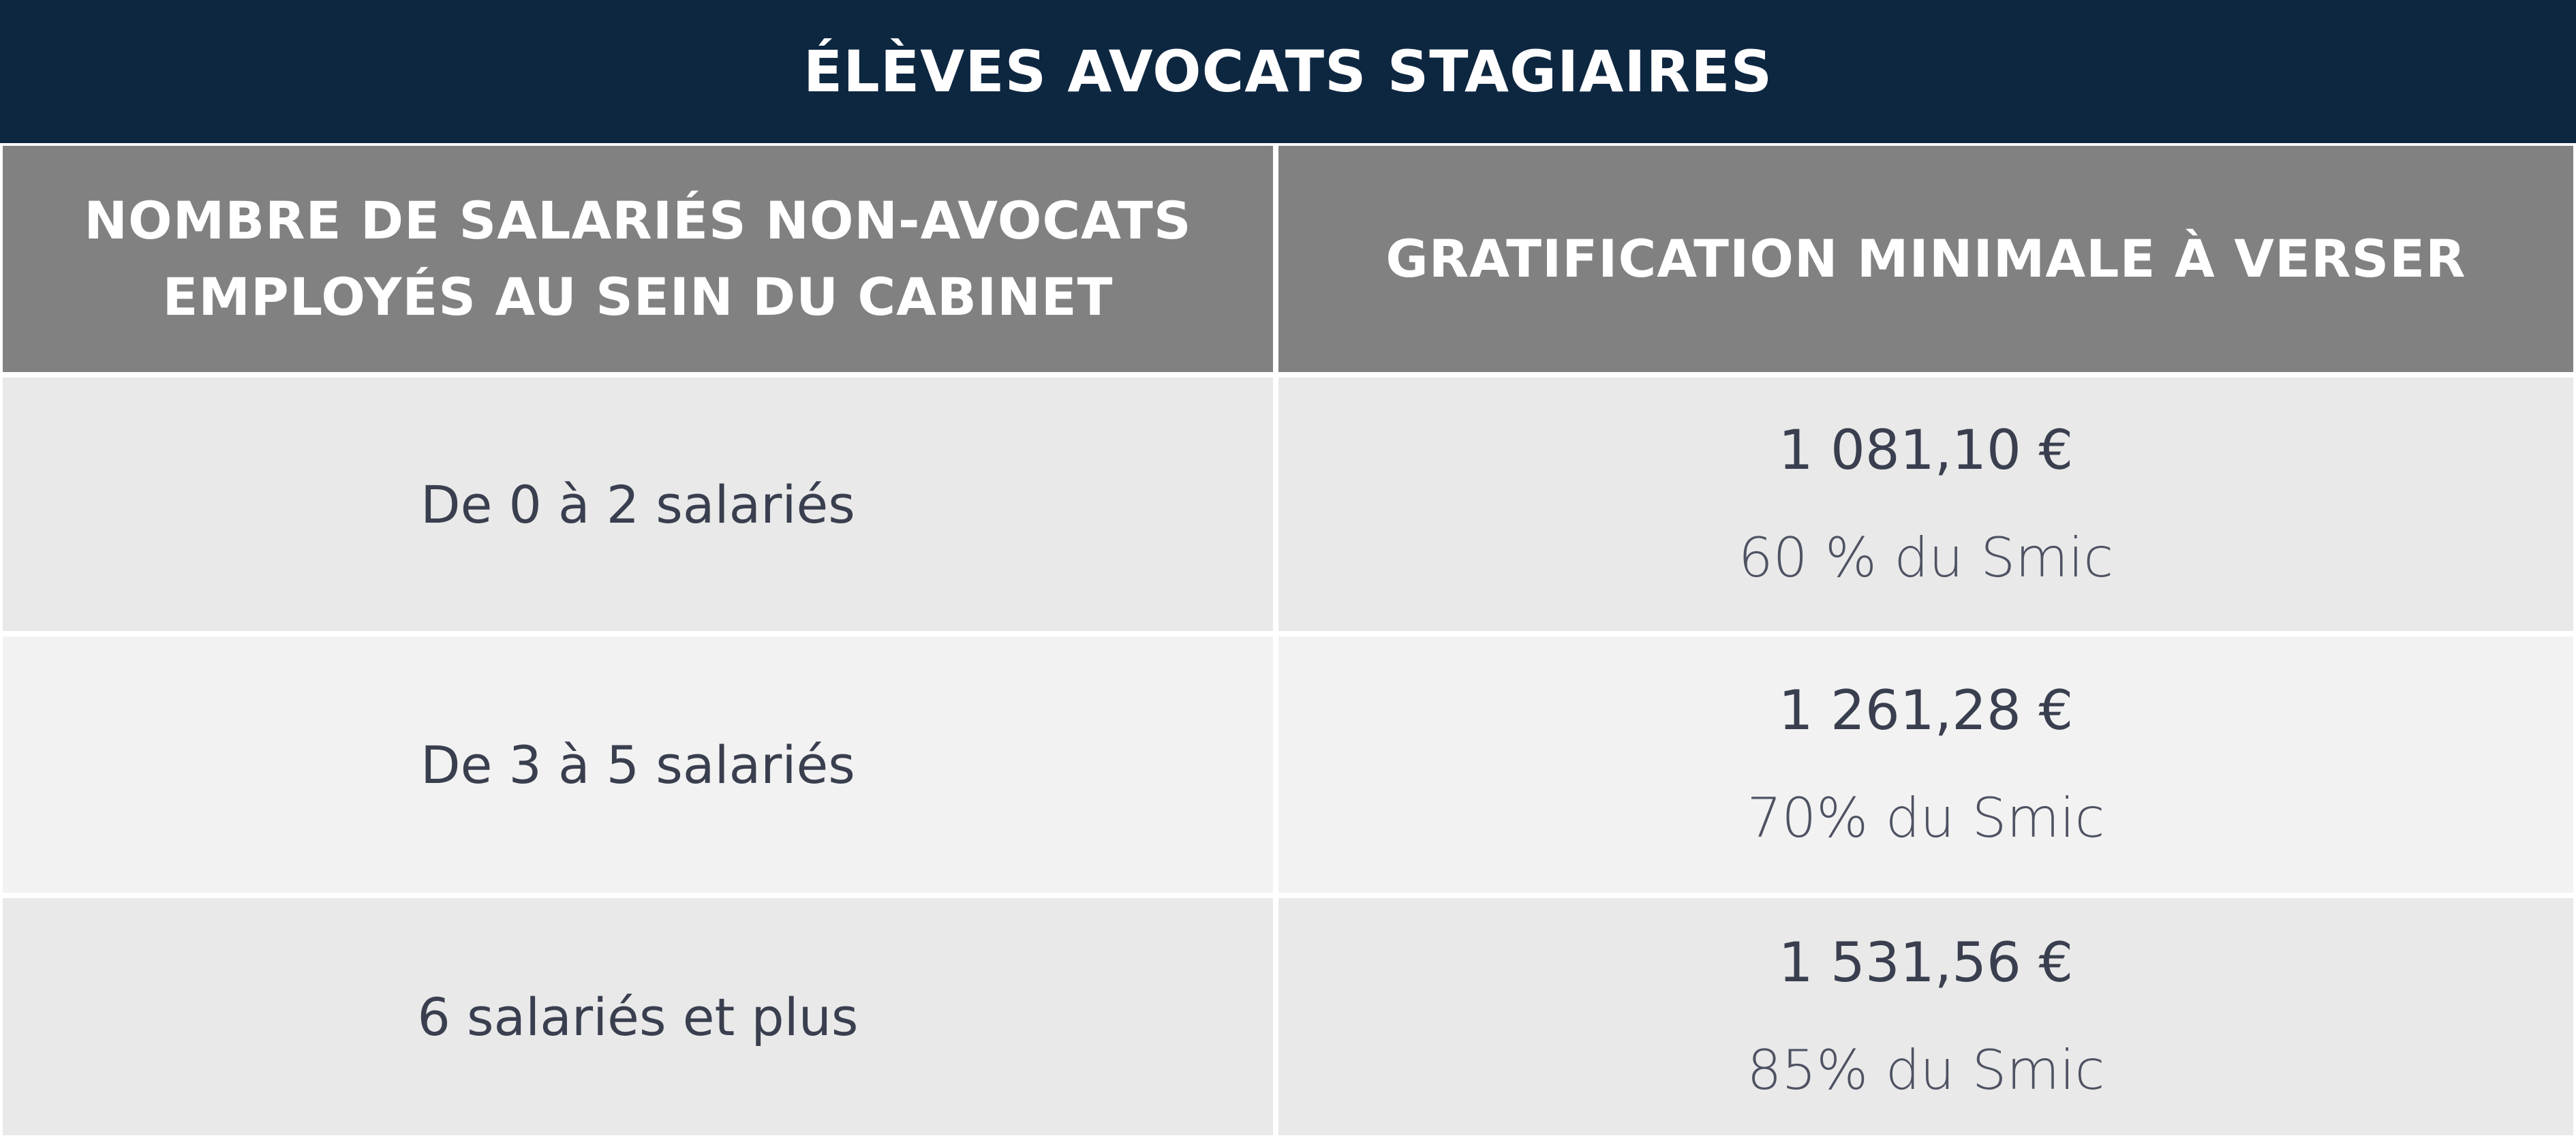 The width and height of the screenshot is (2576, 1138). Describe the element at coordinates (1926, 962) in the screenshot. I see `gratification-amount: 1 531,56 €` at that location.